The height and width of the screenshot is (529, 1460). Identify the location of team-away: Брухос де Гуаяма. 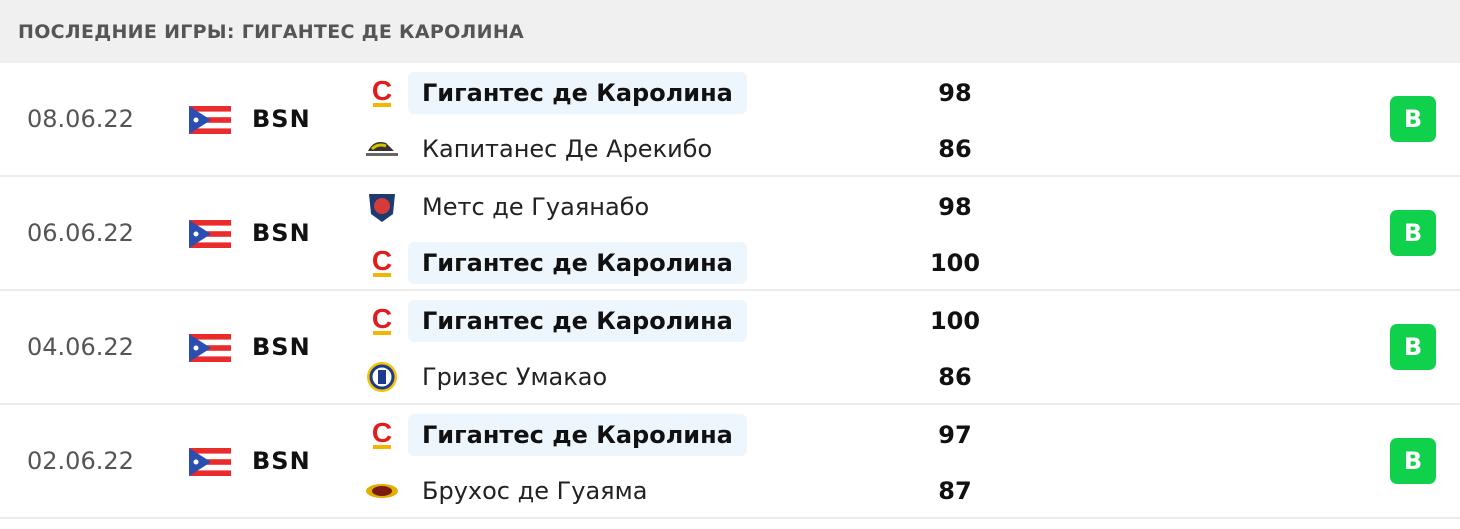
(512, 491).